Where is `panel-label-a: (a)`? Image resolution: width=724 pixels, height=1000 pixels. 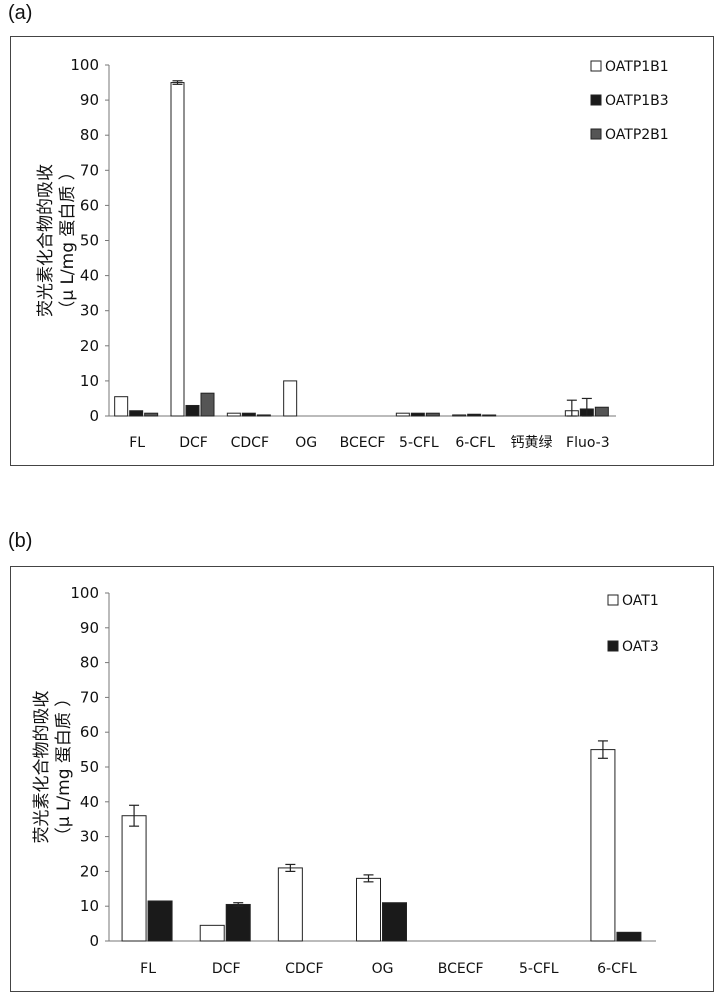 panel-label-a: (a) is located at coordinates (20, 13).